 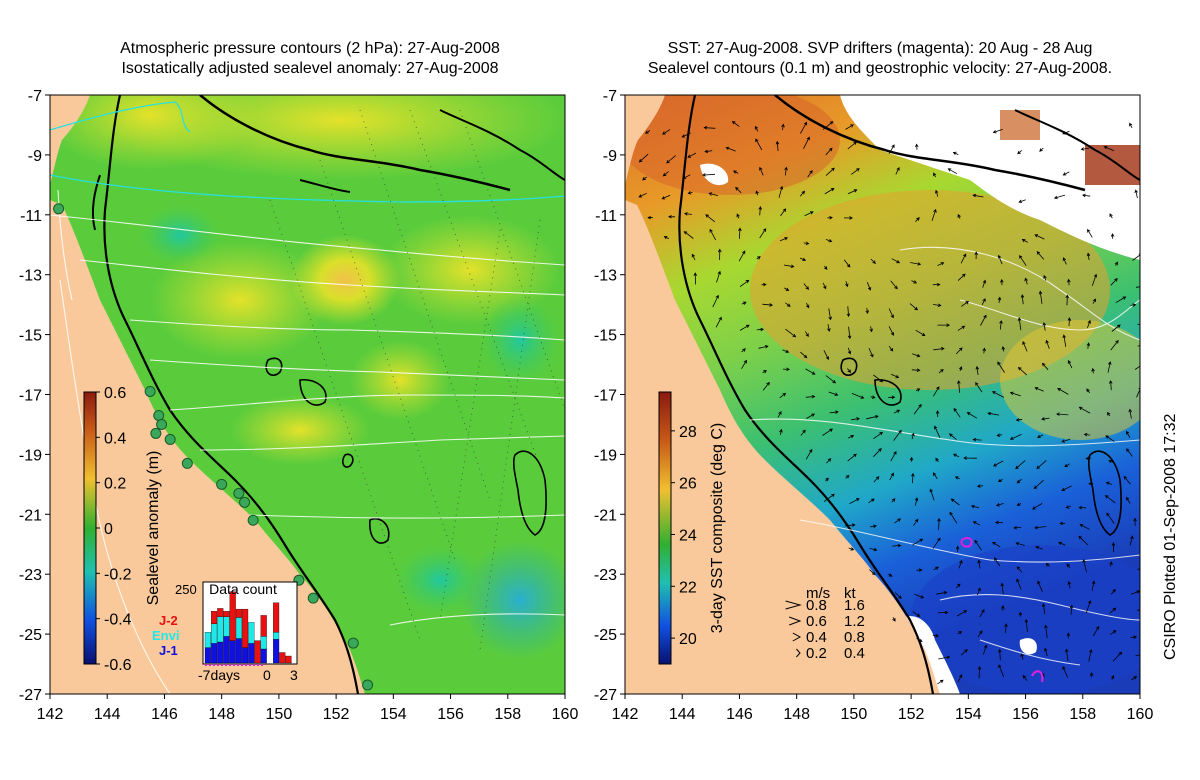 I want to click on data-count-bar-envi, so click(x=251, y=633).